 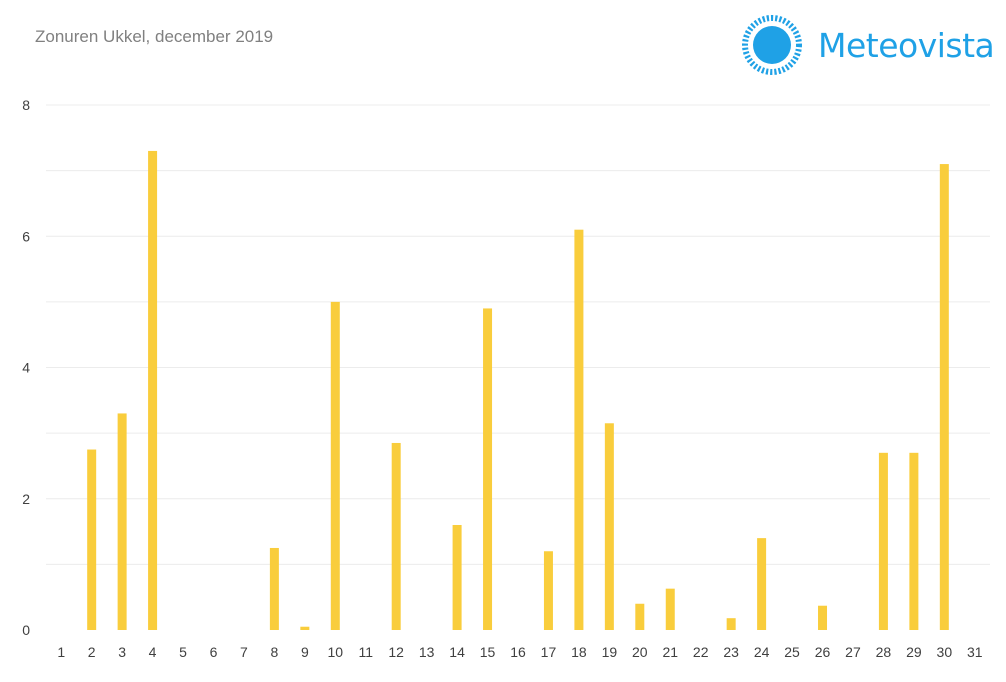 I want to click on y-tick-label: 2, so click(x=26, y=499).